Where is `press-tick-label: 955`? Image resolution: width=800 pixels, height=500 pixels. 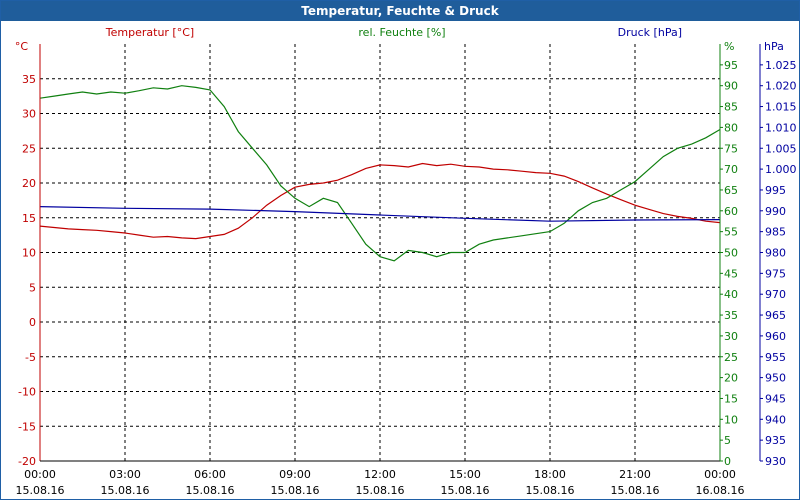 press-tick-label: 955 is located at coordinates (775, 357).